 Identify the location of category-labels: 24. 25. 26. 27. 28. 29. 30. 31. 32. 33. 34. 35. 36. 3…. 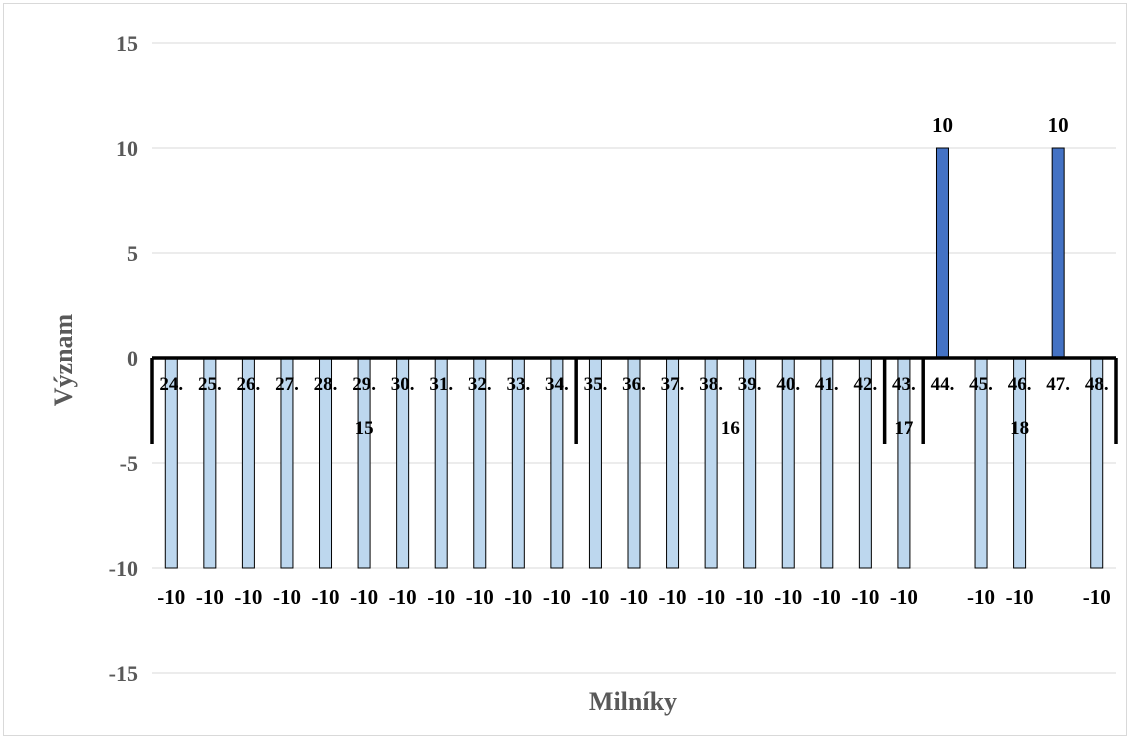
(633, 384).